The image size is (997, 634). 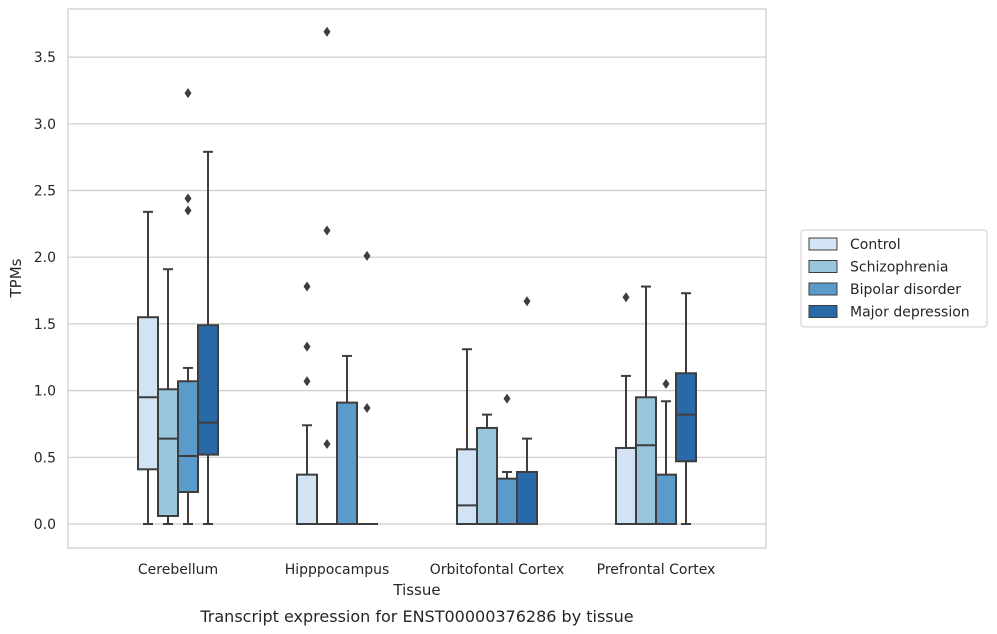 What do you see at coordinates (45, 58) in the screenshot?
I see `y-tick-label: 3.5` at bounding box center [45, 58].